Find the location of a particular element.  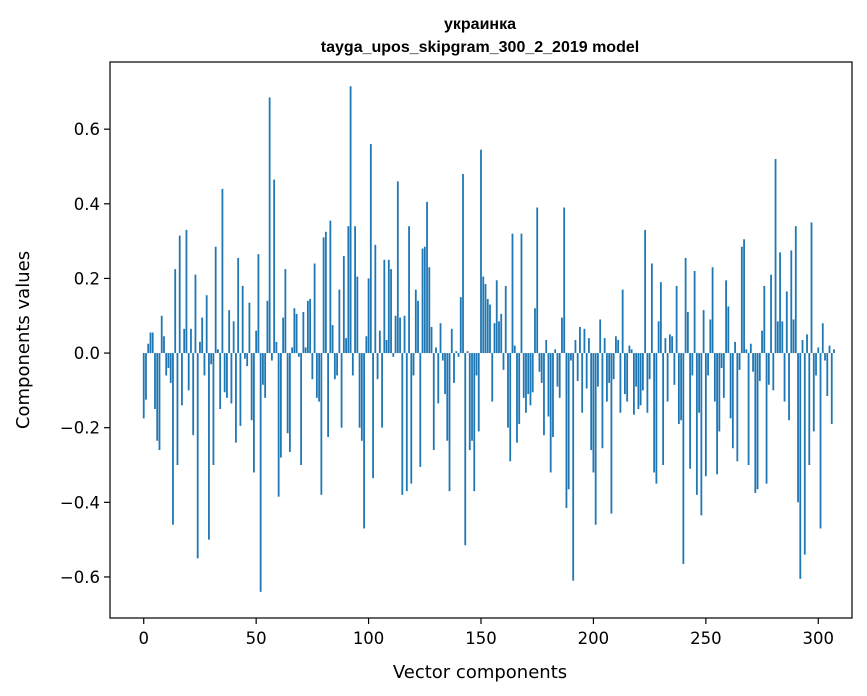

chart-title: украинка is located at coordinates (480, 24).